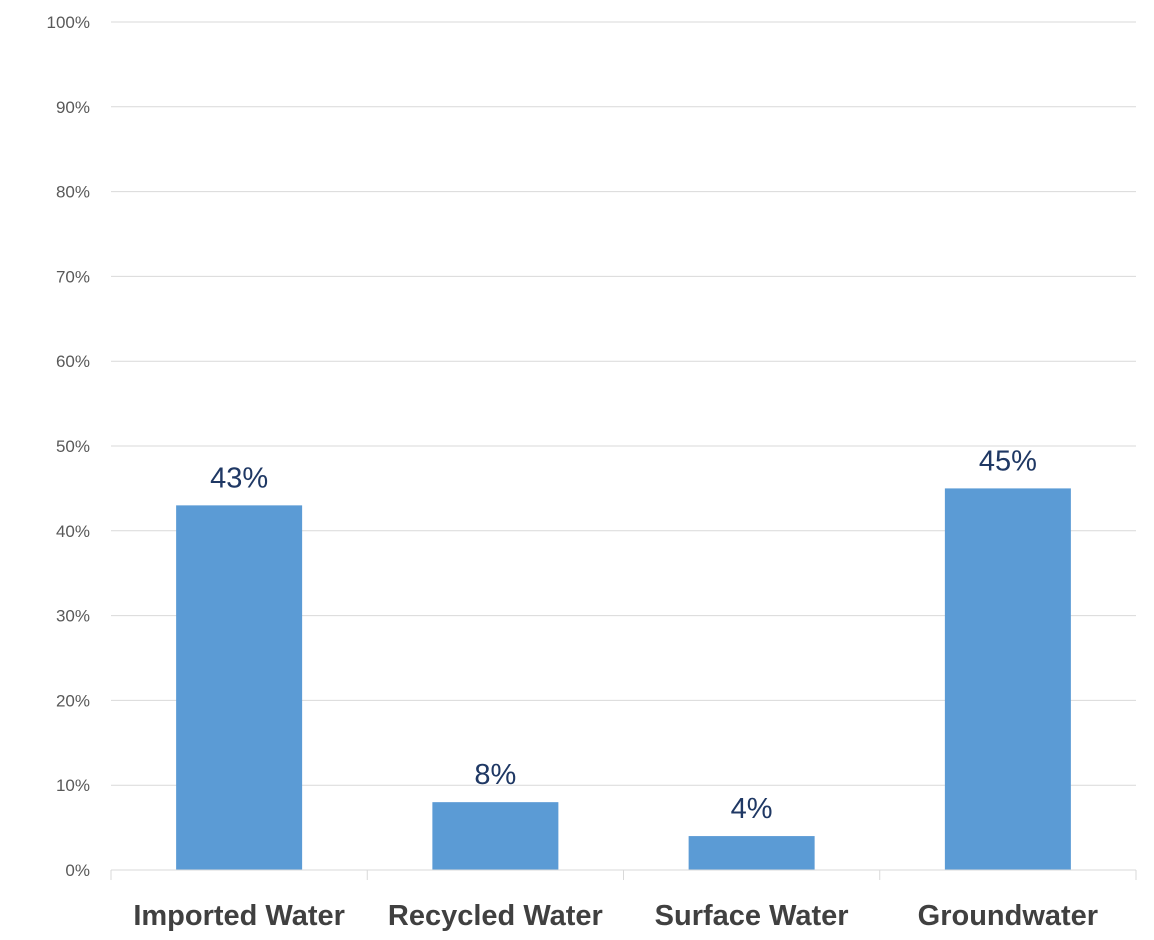 This screenshot has width=1154, height=940. What do you see at coordinates (623, 874) in the screenshot?
I see `x-axis` at bounding box center [623, 874].